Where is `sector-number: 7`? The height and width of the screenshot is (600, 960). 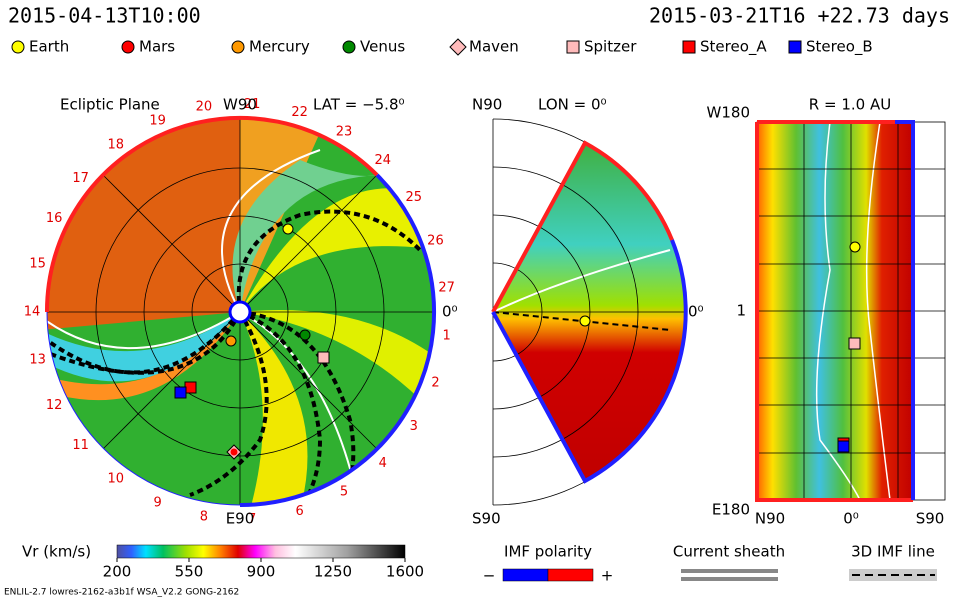 sector-number: 7 is located at coordinates (252, 519).